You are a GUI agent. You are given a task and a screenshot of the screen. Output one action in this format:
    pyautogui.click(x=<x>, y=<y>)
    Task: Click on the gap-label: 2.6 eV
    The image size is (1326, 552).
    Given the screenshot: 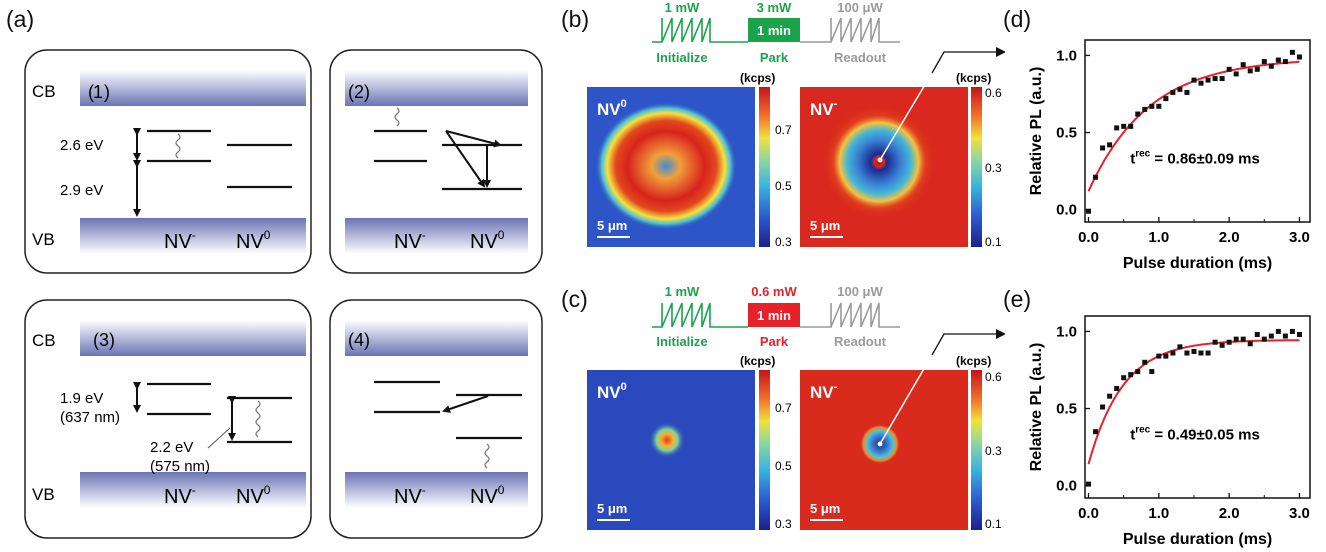 What is the action you would take?
    pyautogui.click(x=81, y=145)
    